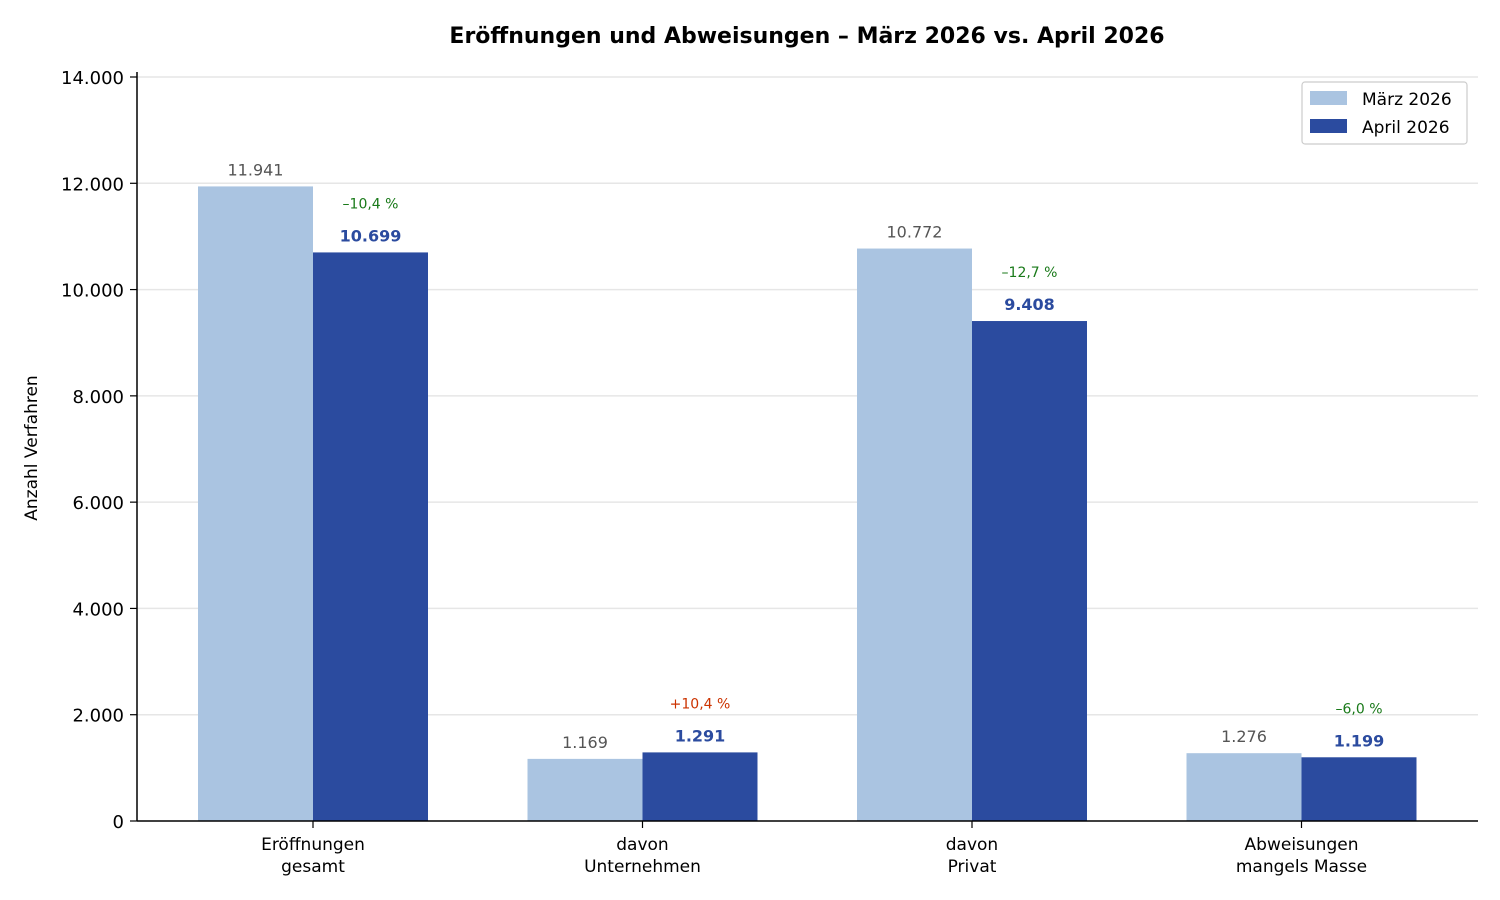 This screenshot has width=1500, height=900. Describe the element at coordinates (700, 735) in the screenshot. I see `data-label-april: 1.291` at that location.